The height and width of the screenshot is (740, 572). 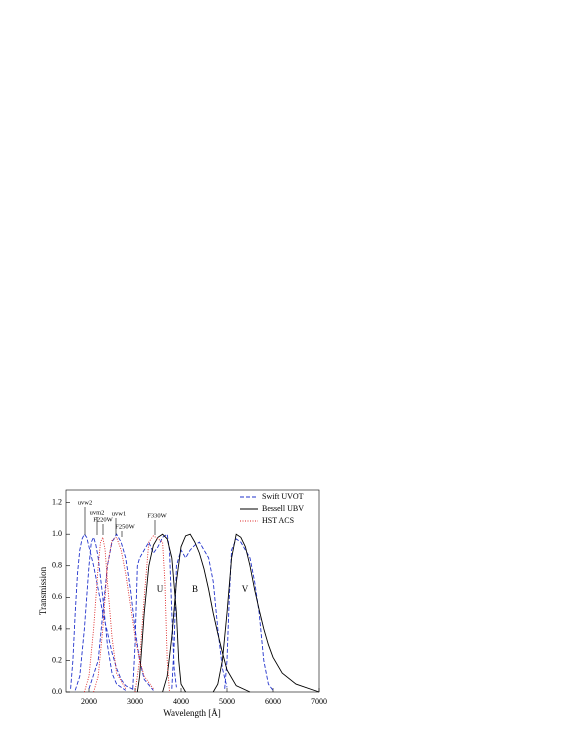 What do you see at coordinates (181, 701) in the screenshot?
I see `x-tick-label: 4000` at bounding box center [181, 701].